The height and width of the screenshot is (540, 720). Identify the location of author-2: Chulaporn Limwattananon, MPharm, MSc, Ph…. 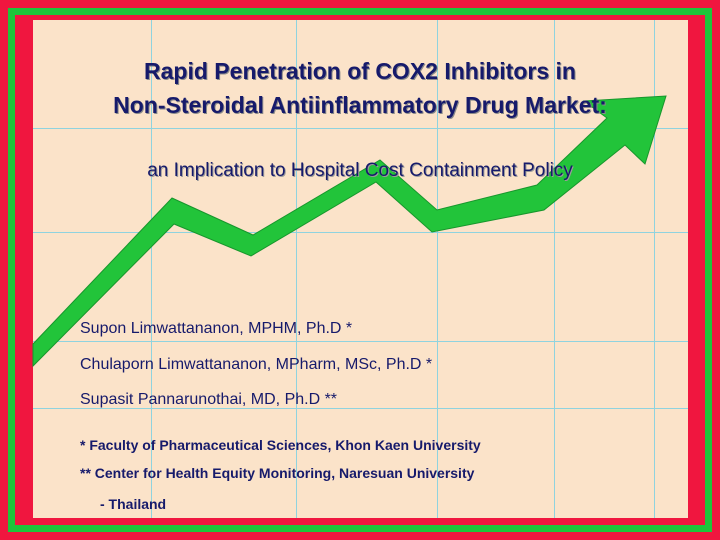
(256, 364).